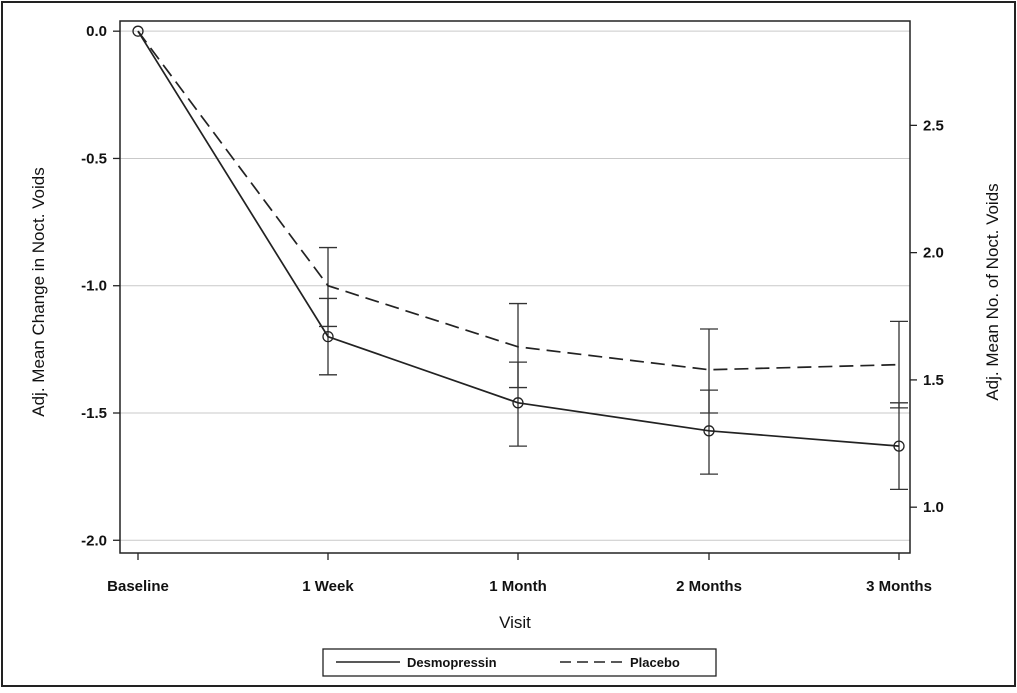 The width and height of the screenshot is (1017, 693). Describe the element at coordinates (452, 662) in the screenshot. I see `legend-label-desmopressin: Desmopressin` at that location.